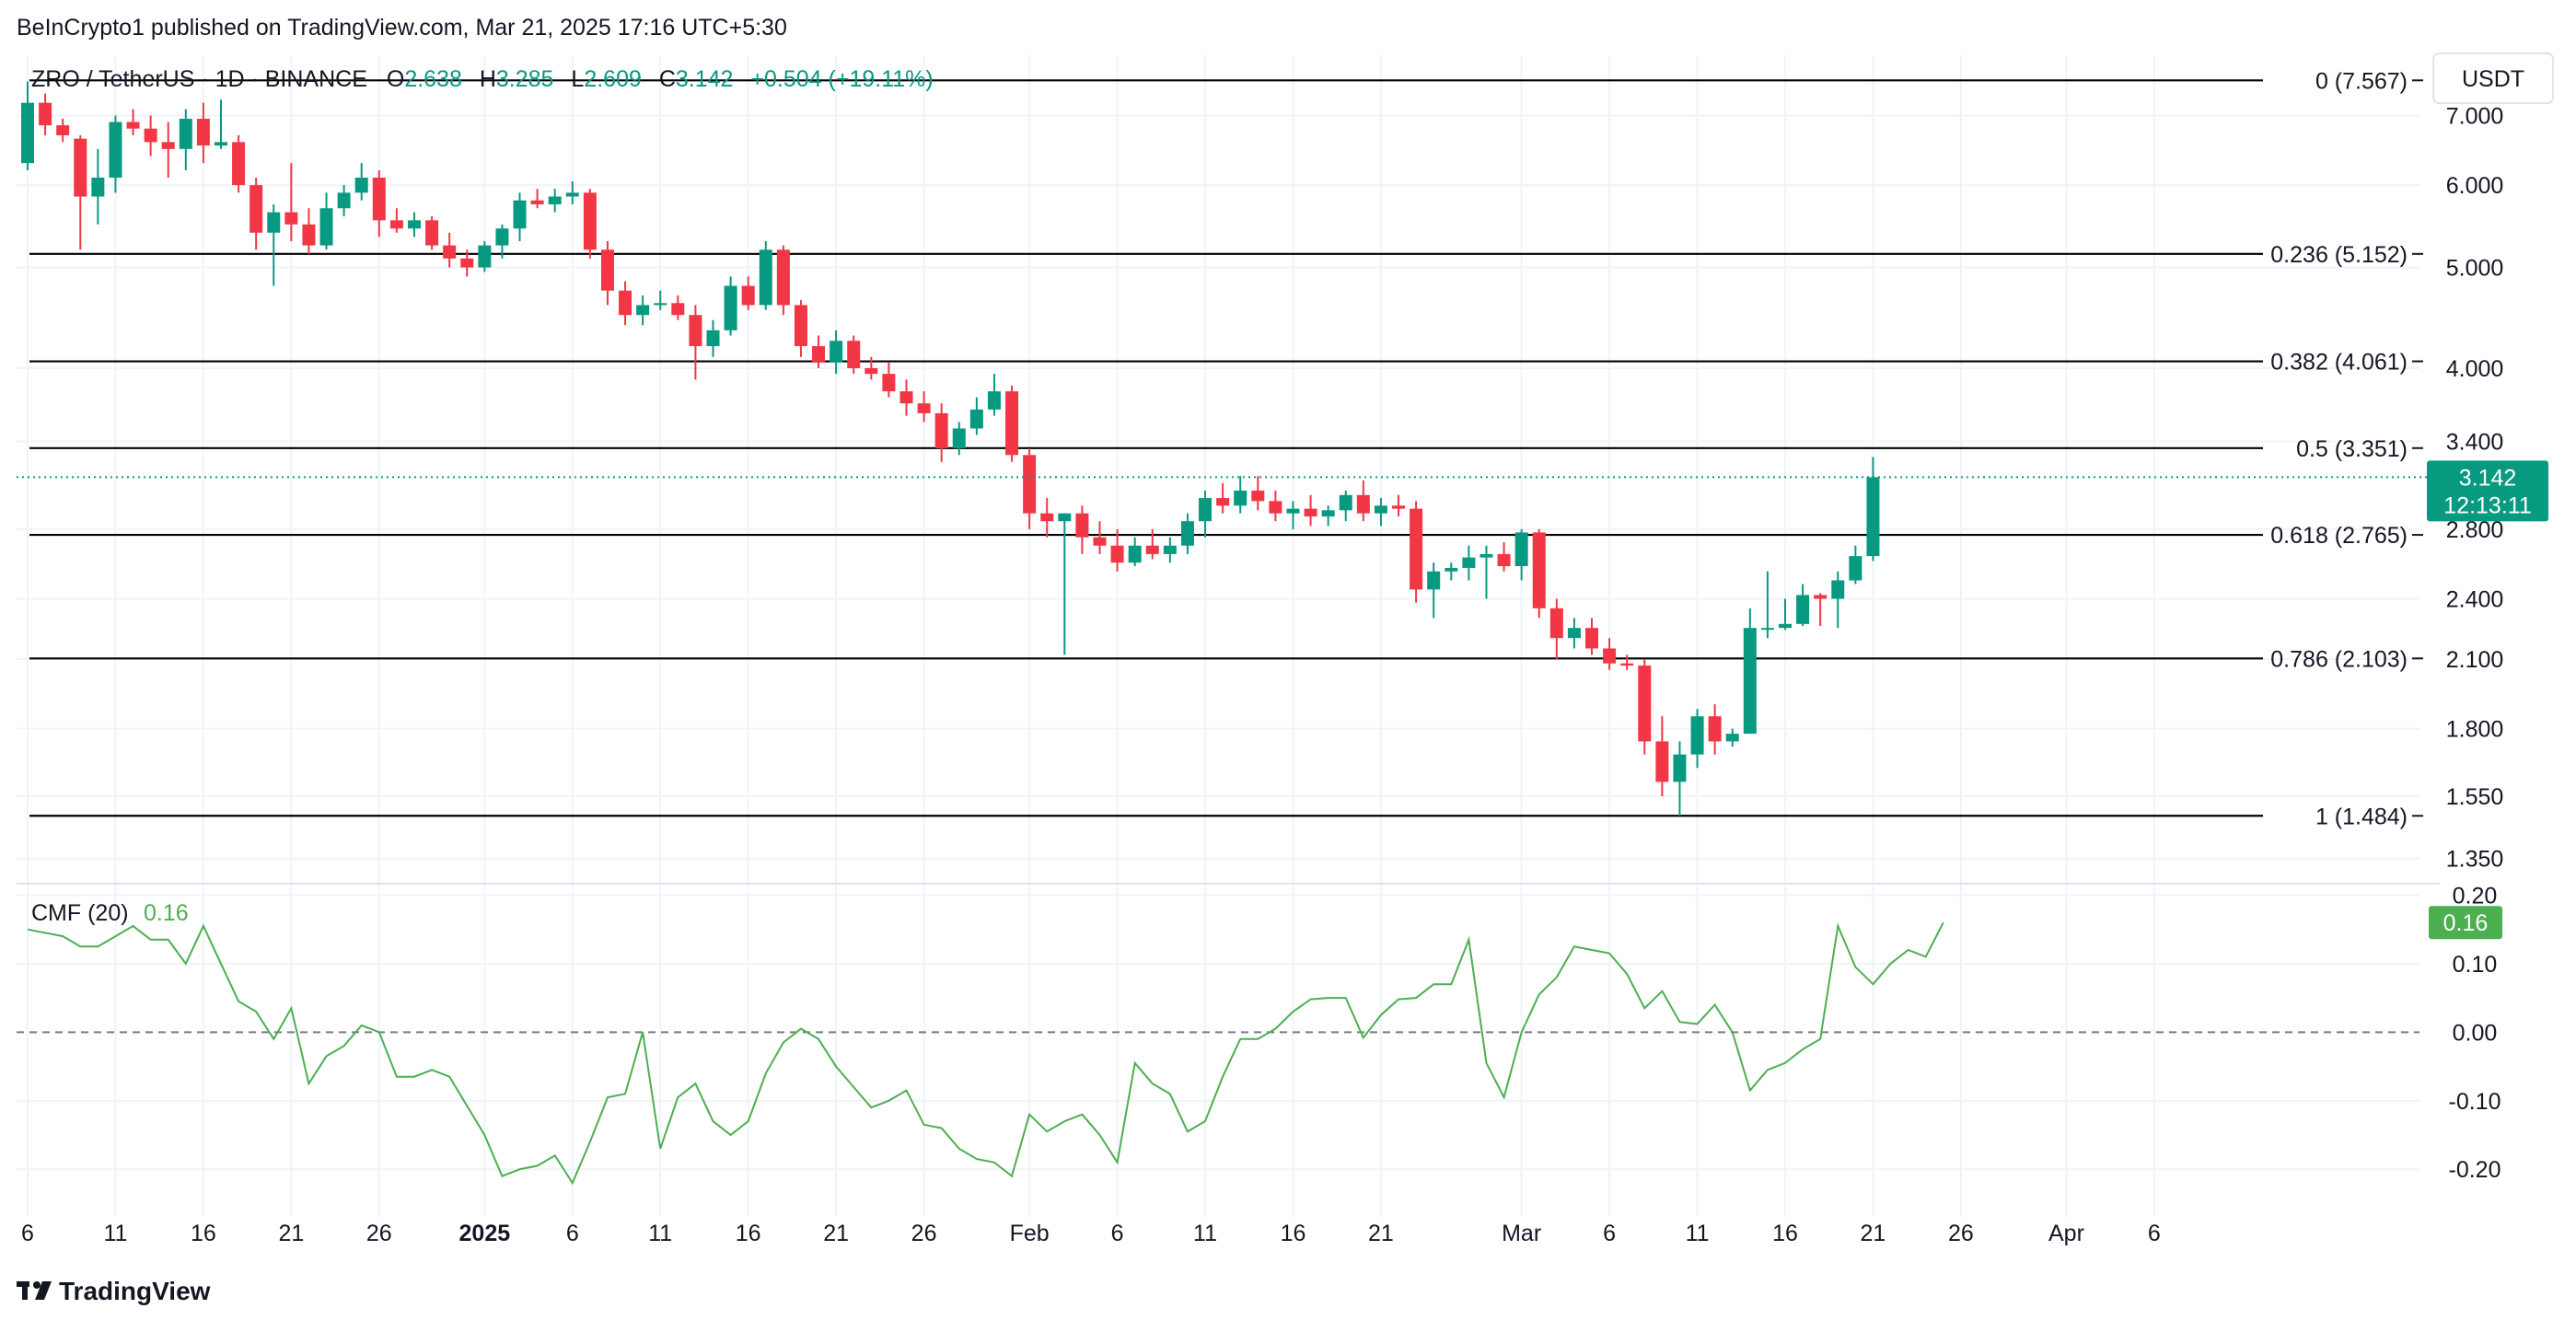  What do you see at coordinates (2352, 449) in the screenshot?
I see `fib-level-label: 0.5 (3.351)` at bounding box center [2352, 449].